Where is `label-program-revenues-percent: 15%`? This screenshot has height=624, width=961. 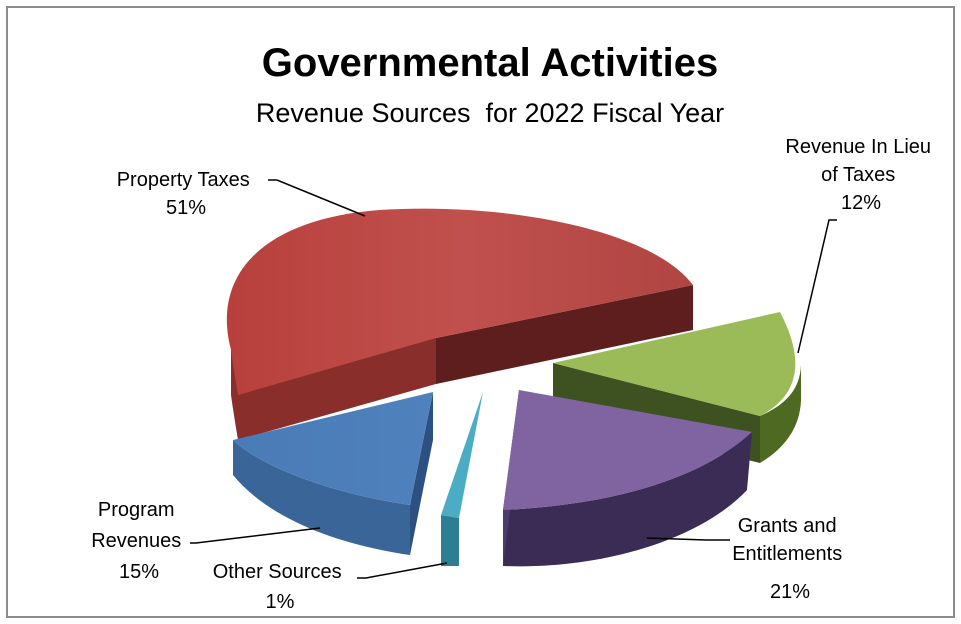
label-program-revenues-percent: 15% is located at coordinates (139, 572).